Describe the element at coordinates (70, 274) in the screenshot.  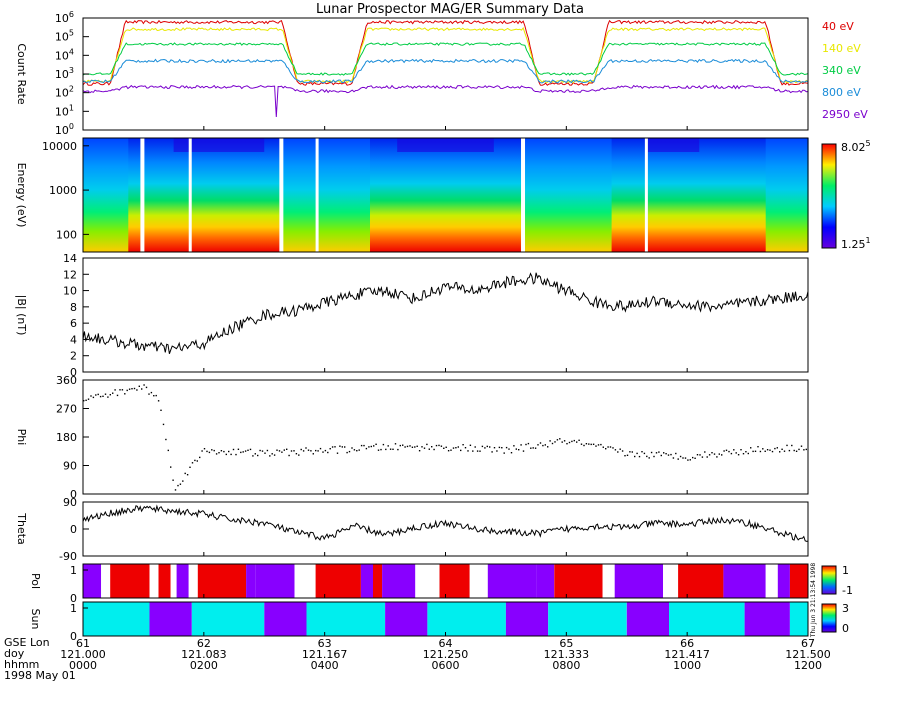
I see `bfield-ytick-label-6: 12` at that location.